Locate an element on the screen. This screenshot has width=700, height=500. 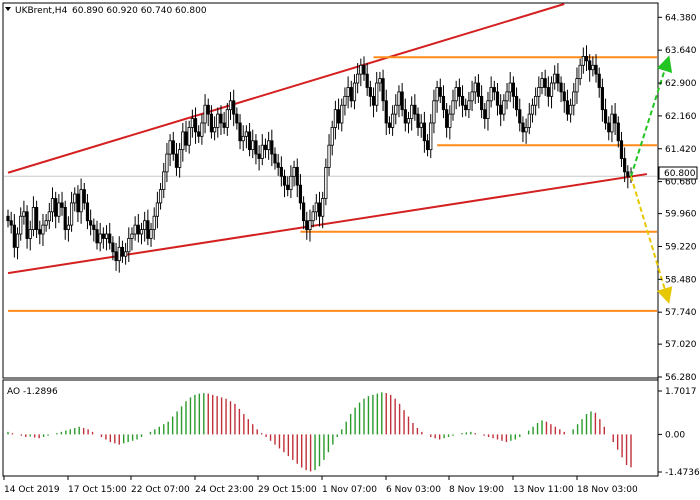
price-tick-label: 57.740 is located at coordinates (681, 313).